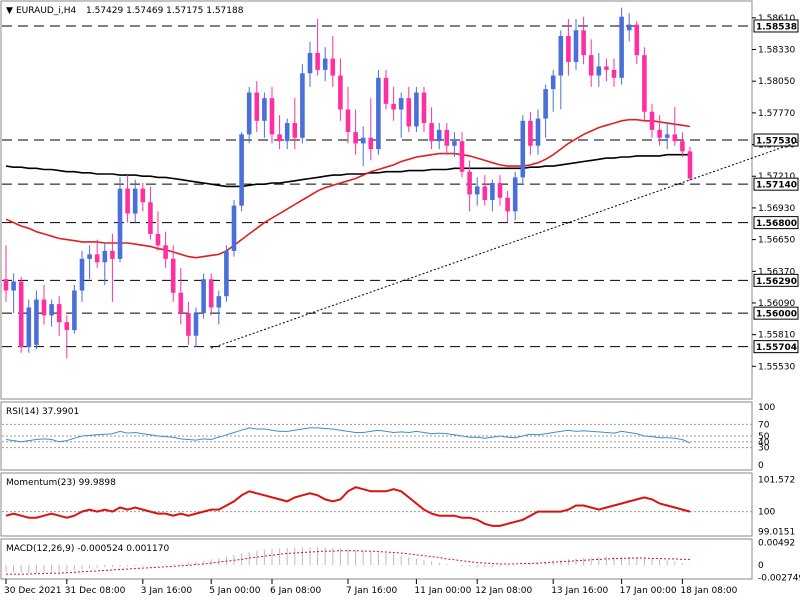 Image resolution: width=800 pixels, height=600 pixels. Describe the element at coordinates (776, 114) in the screenshot. I see `price-tick-label: 1.57770` at that location.